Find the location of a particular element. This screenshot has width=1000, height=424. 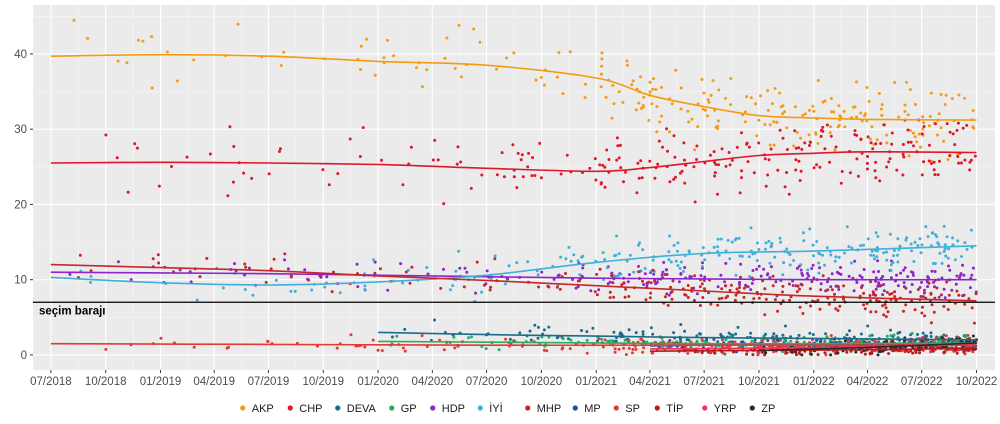

trend-line-sp is located at coordinates (513, 344).